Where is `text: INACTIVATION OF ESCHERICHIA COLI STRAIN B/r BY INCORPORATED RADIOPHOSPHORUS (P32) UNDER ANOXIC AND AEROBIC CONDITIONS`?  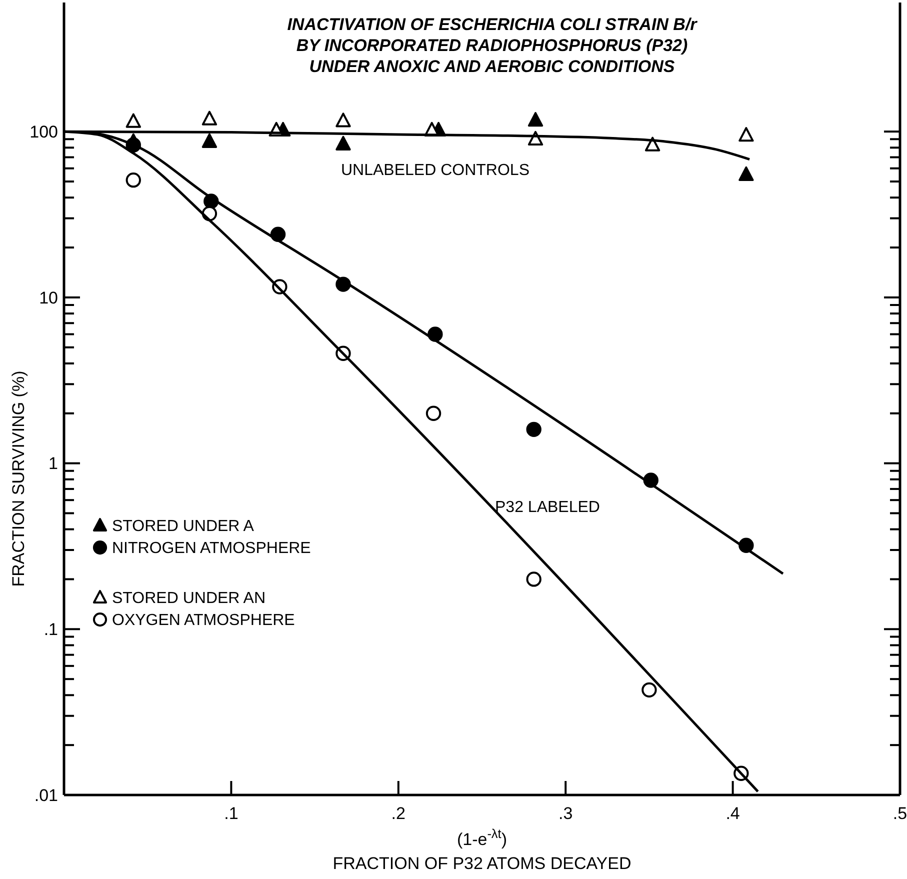 text: INACTIVATION OF ESCHERICHIA COLI STRAIN B/r BY INCORPORATED RADIOPHOSPHORUS (P32) UNDER ANOXIC AND AEROBIC CONDITIONS is located at coordinates (492, 45).